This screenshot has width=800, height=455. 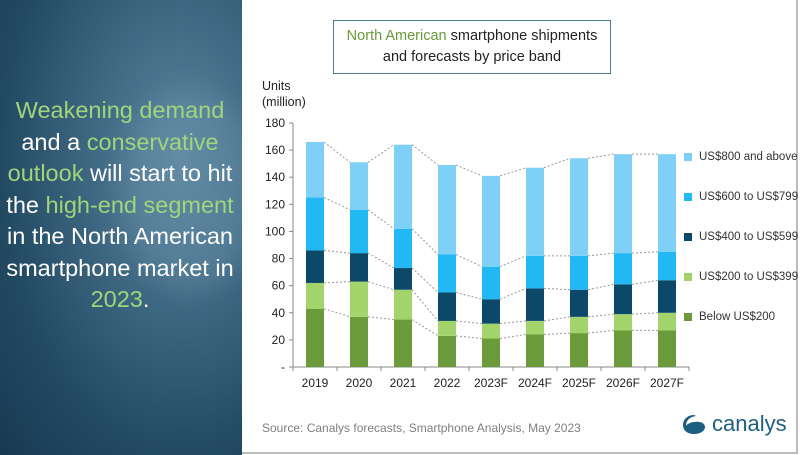 What do you see at coordinates (359, 383) in the screenshot?
I see `x-tick-label: 2020` at bounding box center [359, 383].